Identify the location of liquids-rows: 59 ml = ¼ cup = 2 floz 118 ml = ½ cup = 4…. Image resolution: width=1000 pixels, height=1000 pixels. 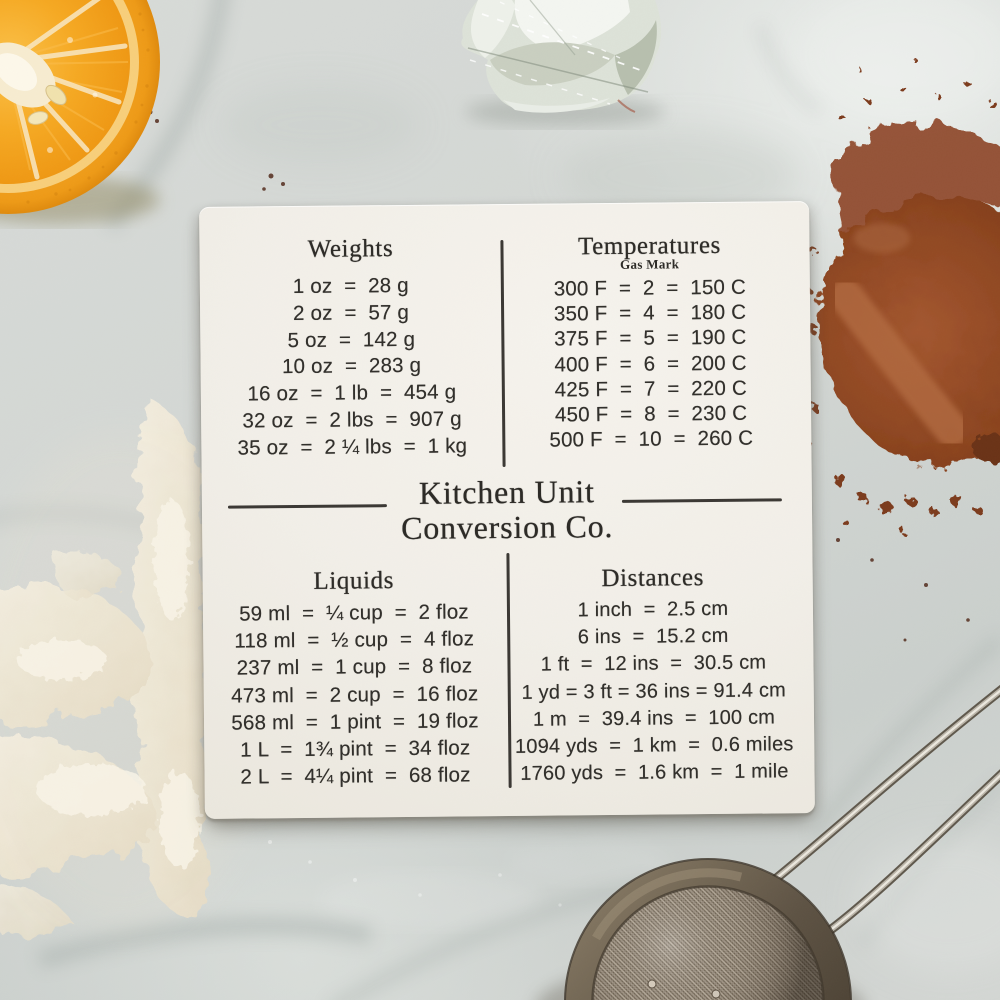
(355, 694).